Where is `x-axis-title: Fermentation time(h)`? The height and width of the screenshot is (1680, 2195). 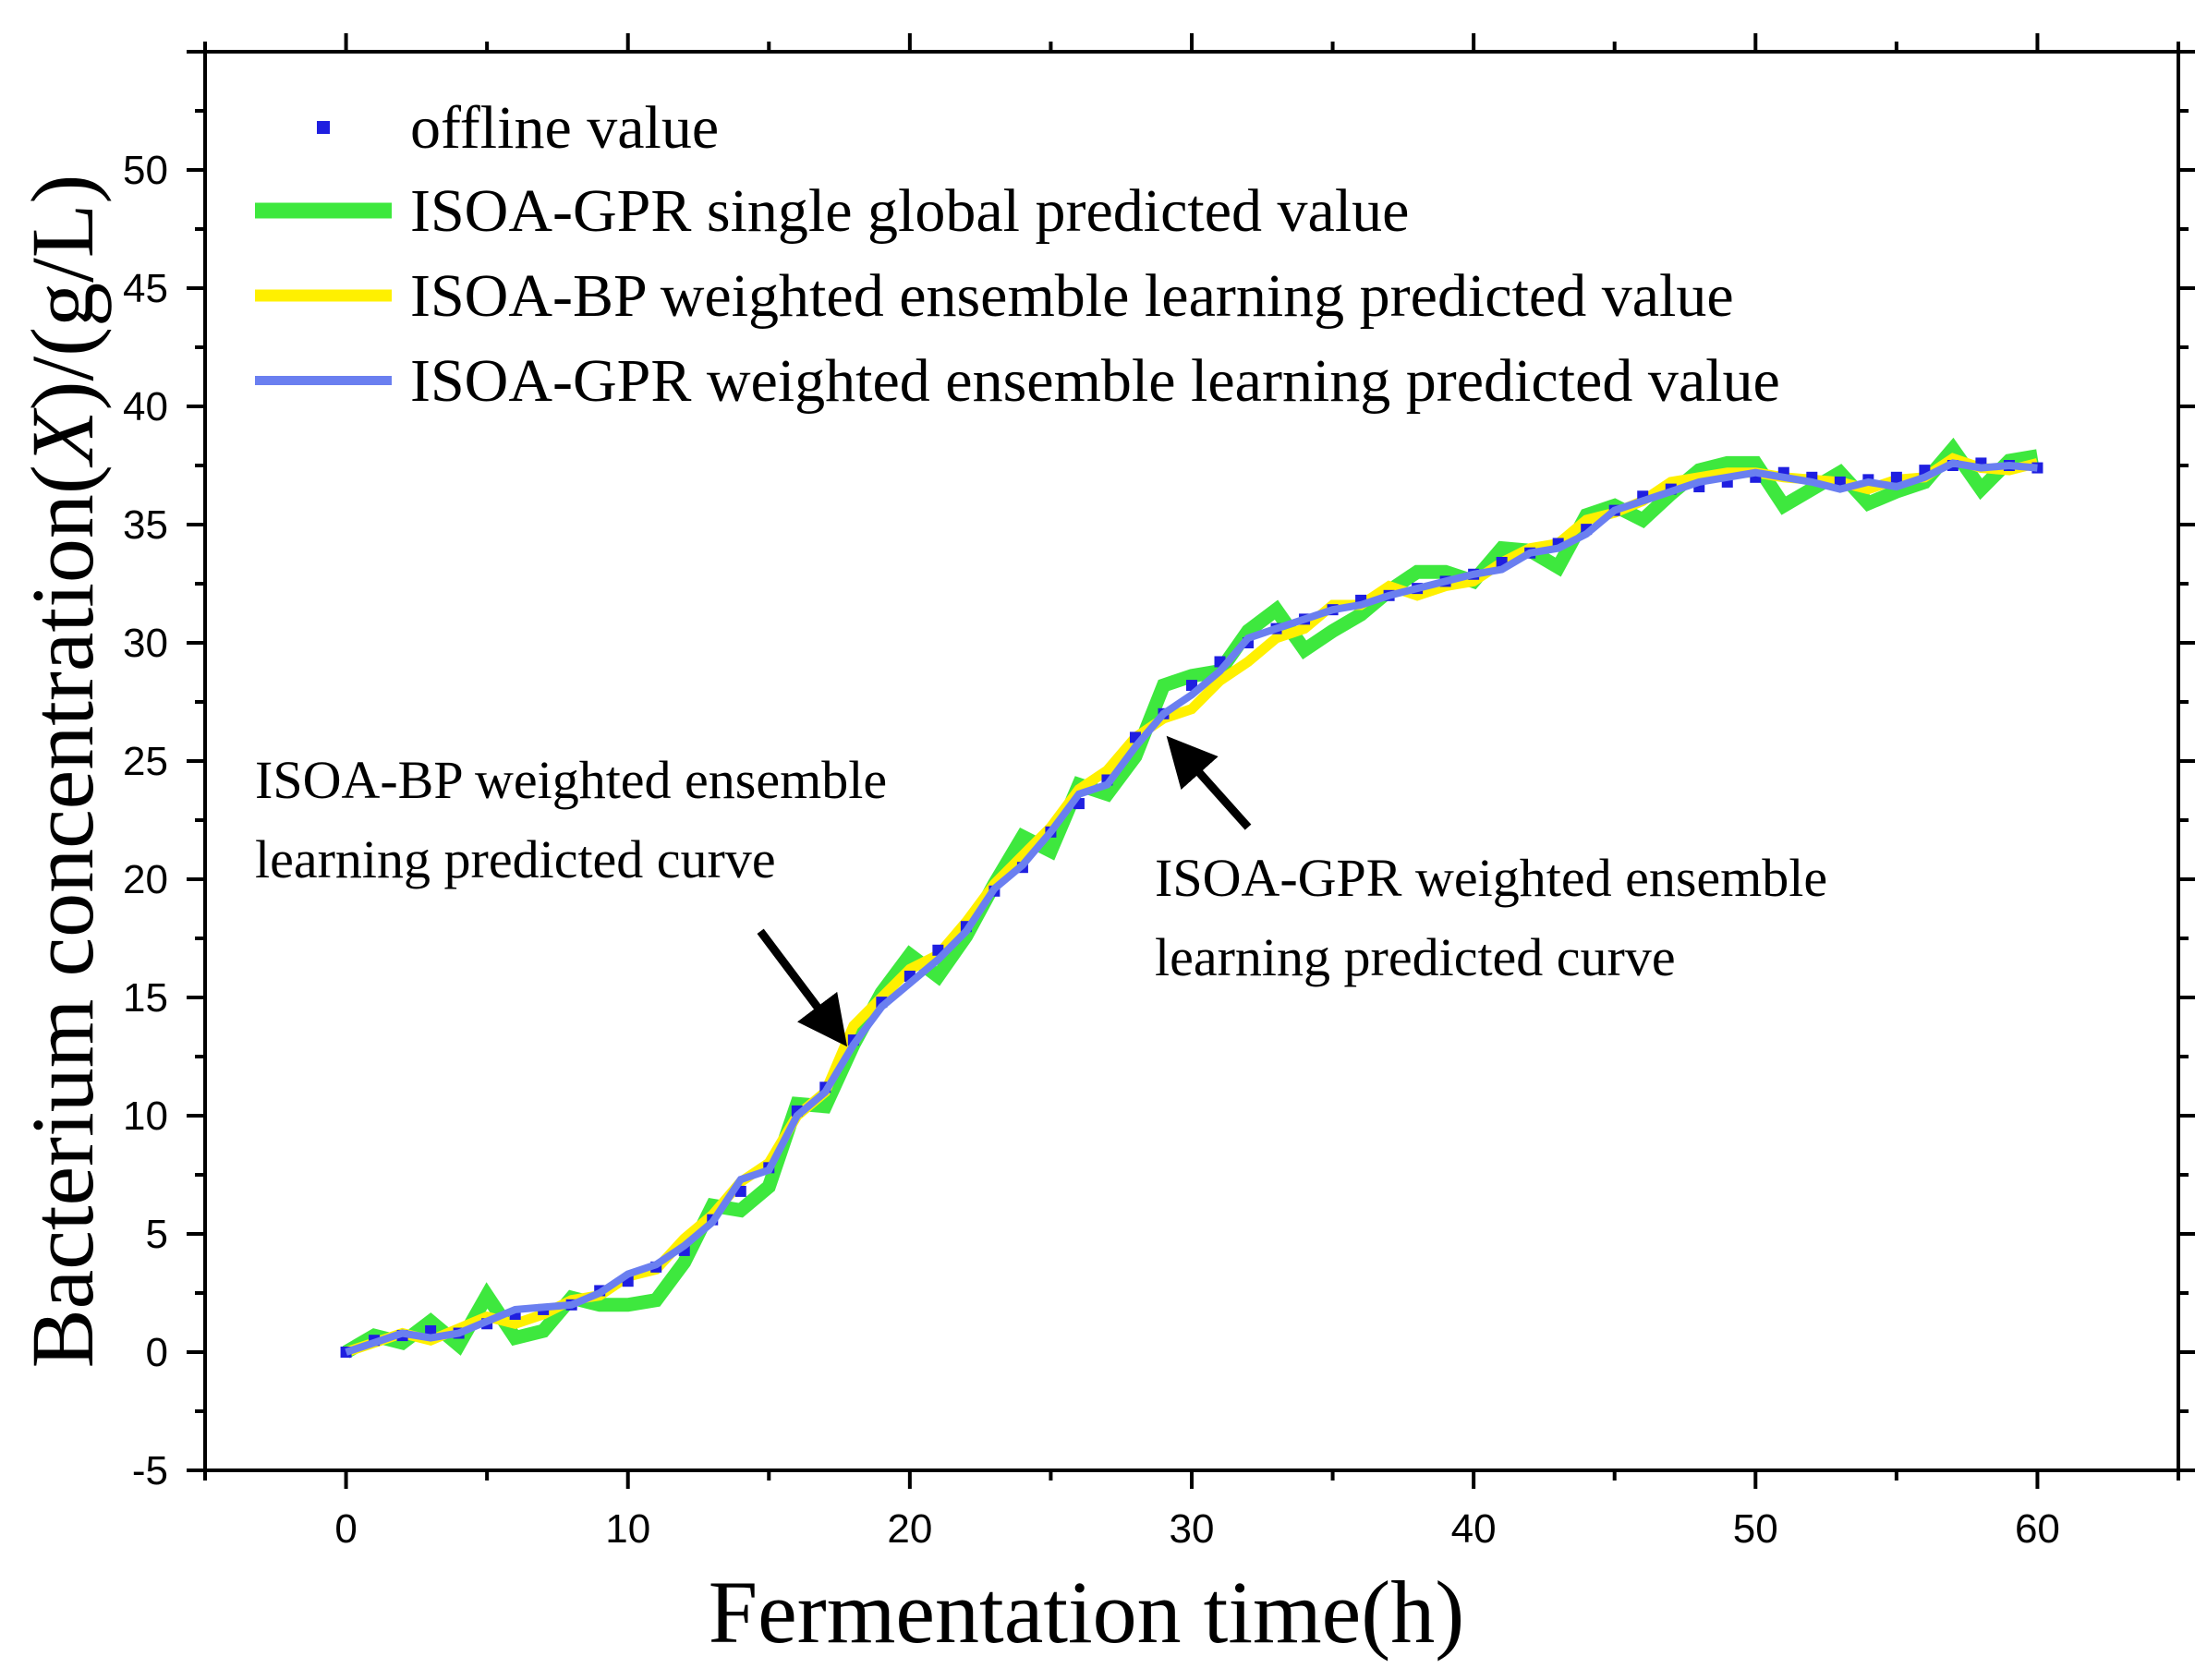
x-axis-title: Fermentation time(h) is located at coordinates (1087, 1612).